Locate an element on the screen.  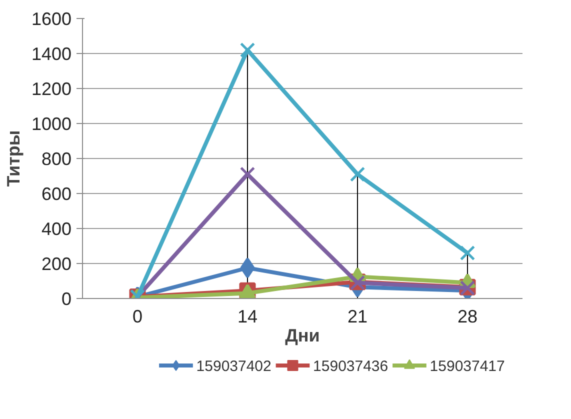
x-tick-label: 28 is located at coordinates (467, 316).